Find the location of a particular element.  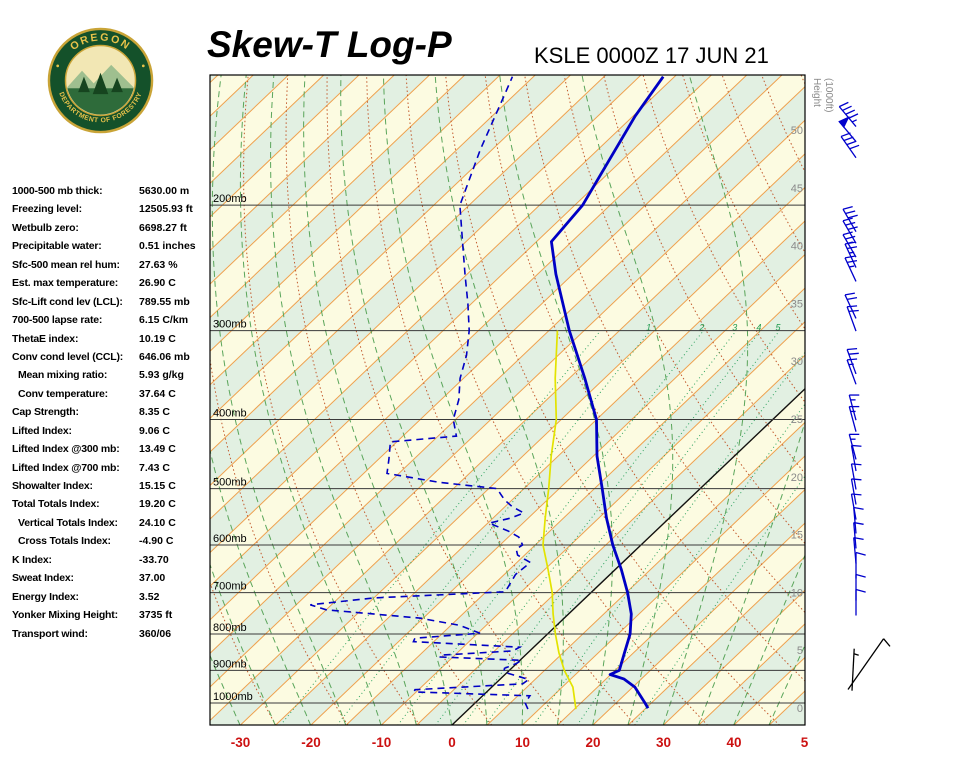

temp-axis-label: 5 is located at coordinates (805, 742).